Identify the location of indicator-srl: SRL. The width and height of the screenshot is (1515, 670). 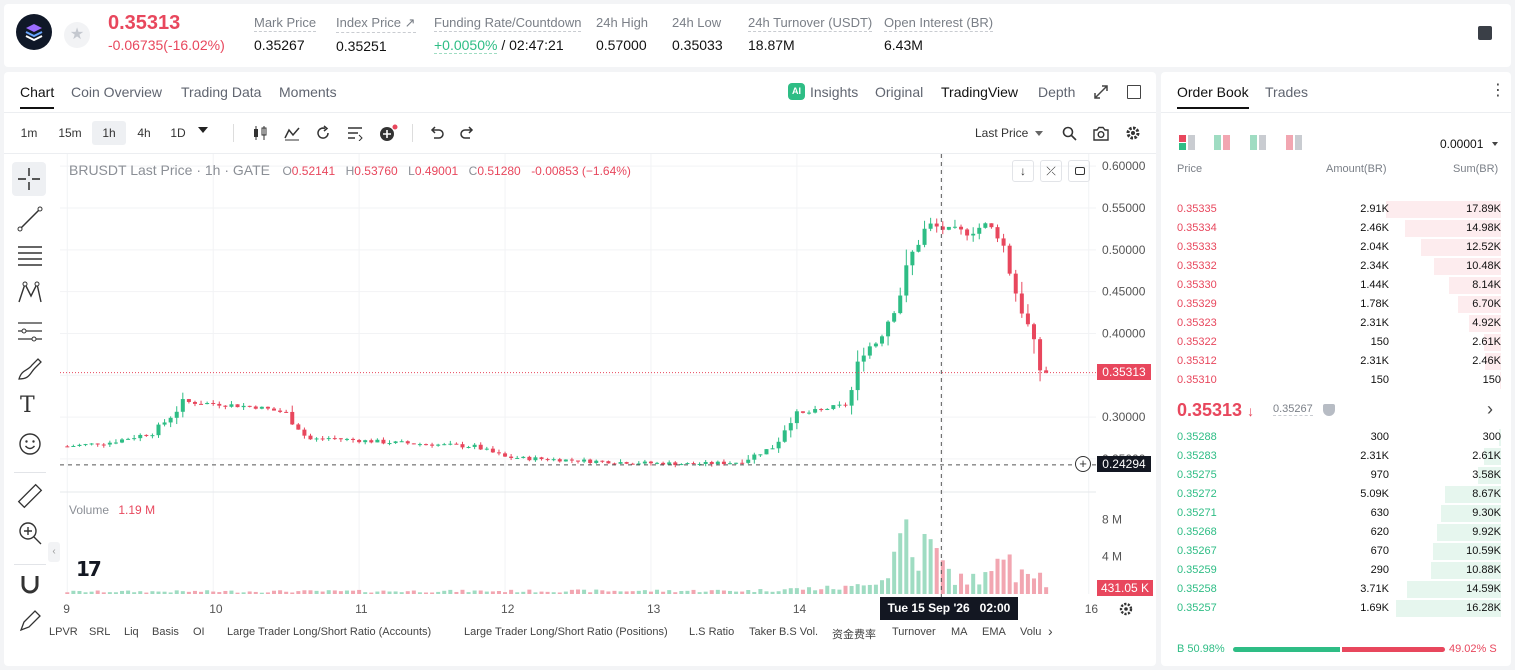
(100, 632).